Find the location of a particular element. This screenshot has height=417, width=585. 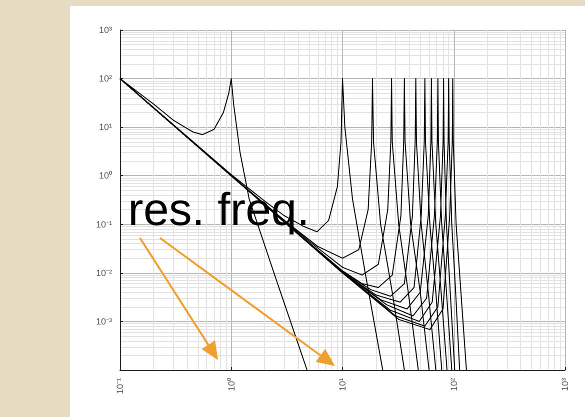

y-tick-label: 10² is located at coordinates (105, 79).